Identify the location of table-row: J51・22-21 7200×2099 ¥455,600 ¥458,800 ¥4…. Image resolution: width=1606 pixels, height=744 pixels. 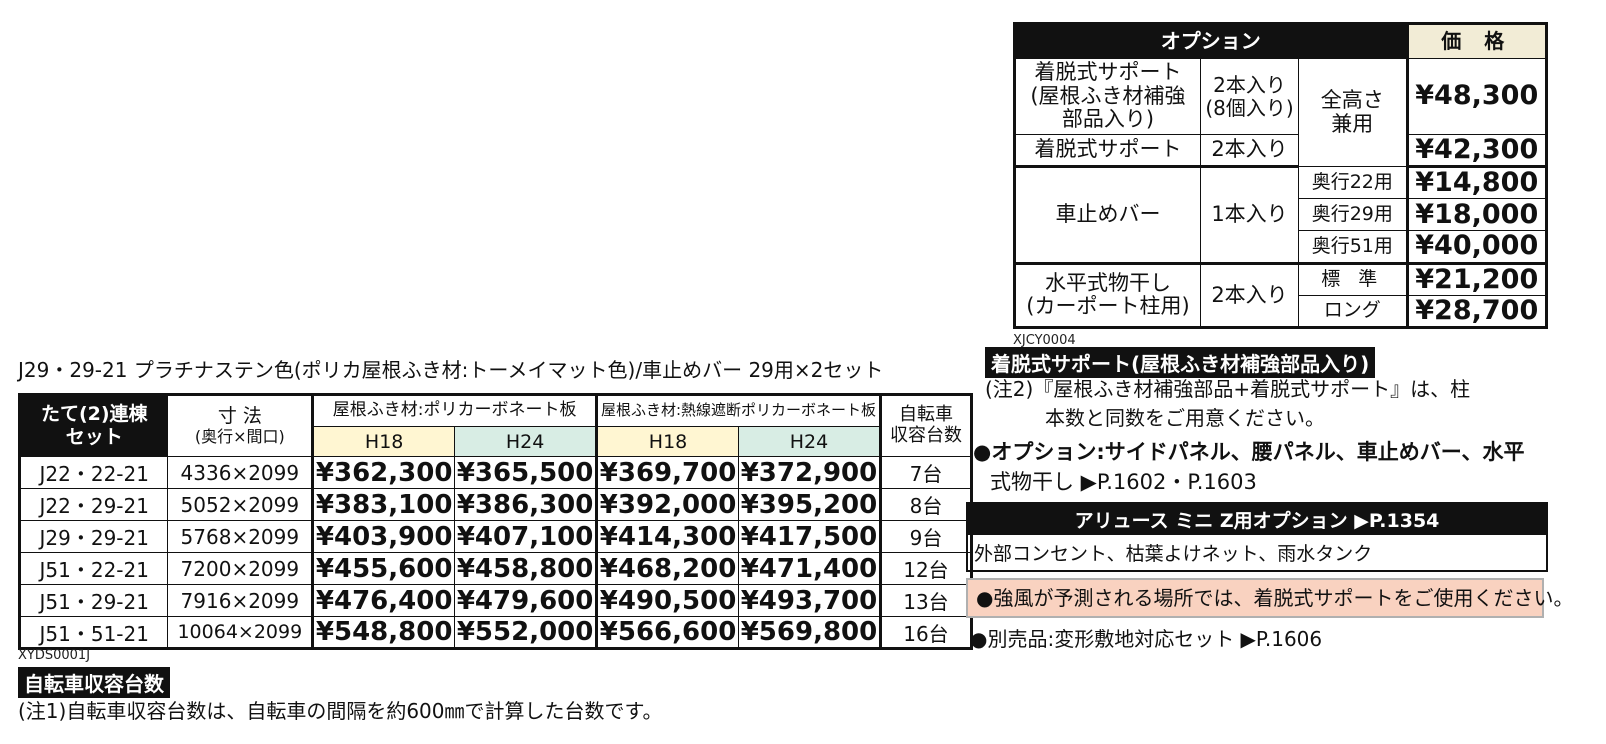
(495, 568).